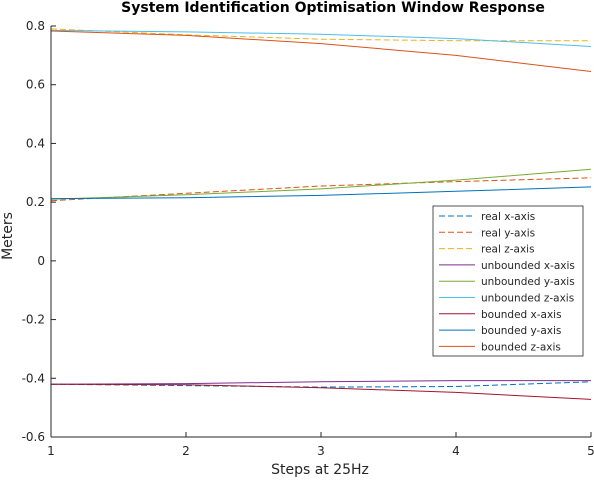  Describe the element at coordinates (320, 470) in the screenshot. I see `x-axis-label: Steps at 25Hz` at that location.